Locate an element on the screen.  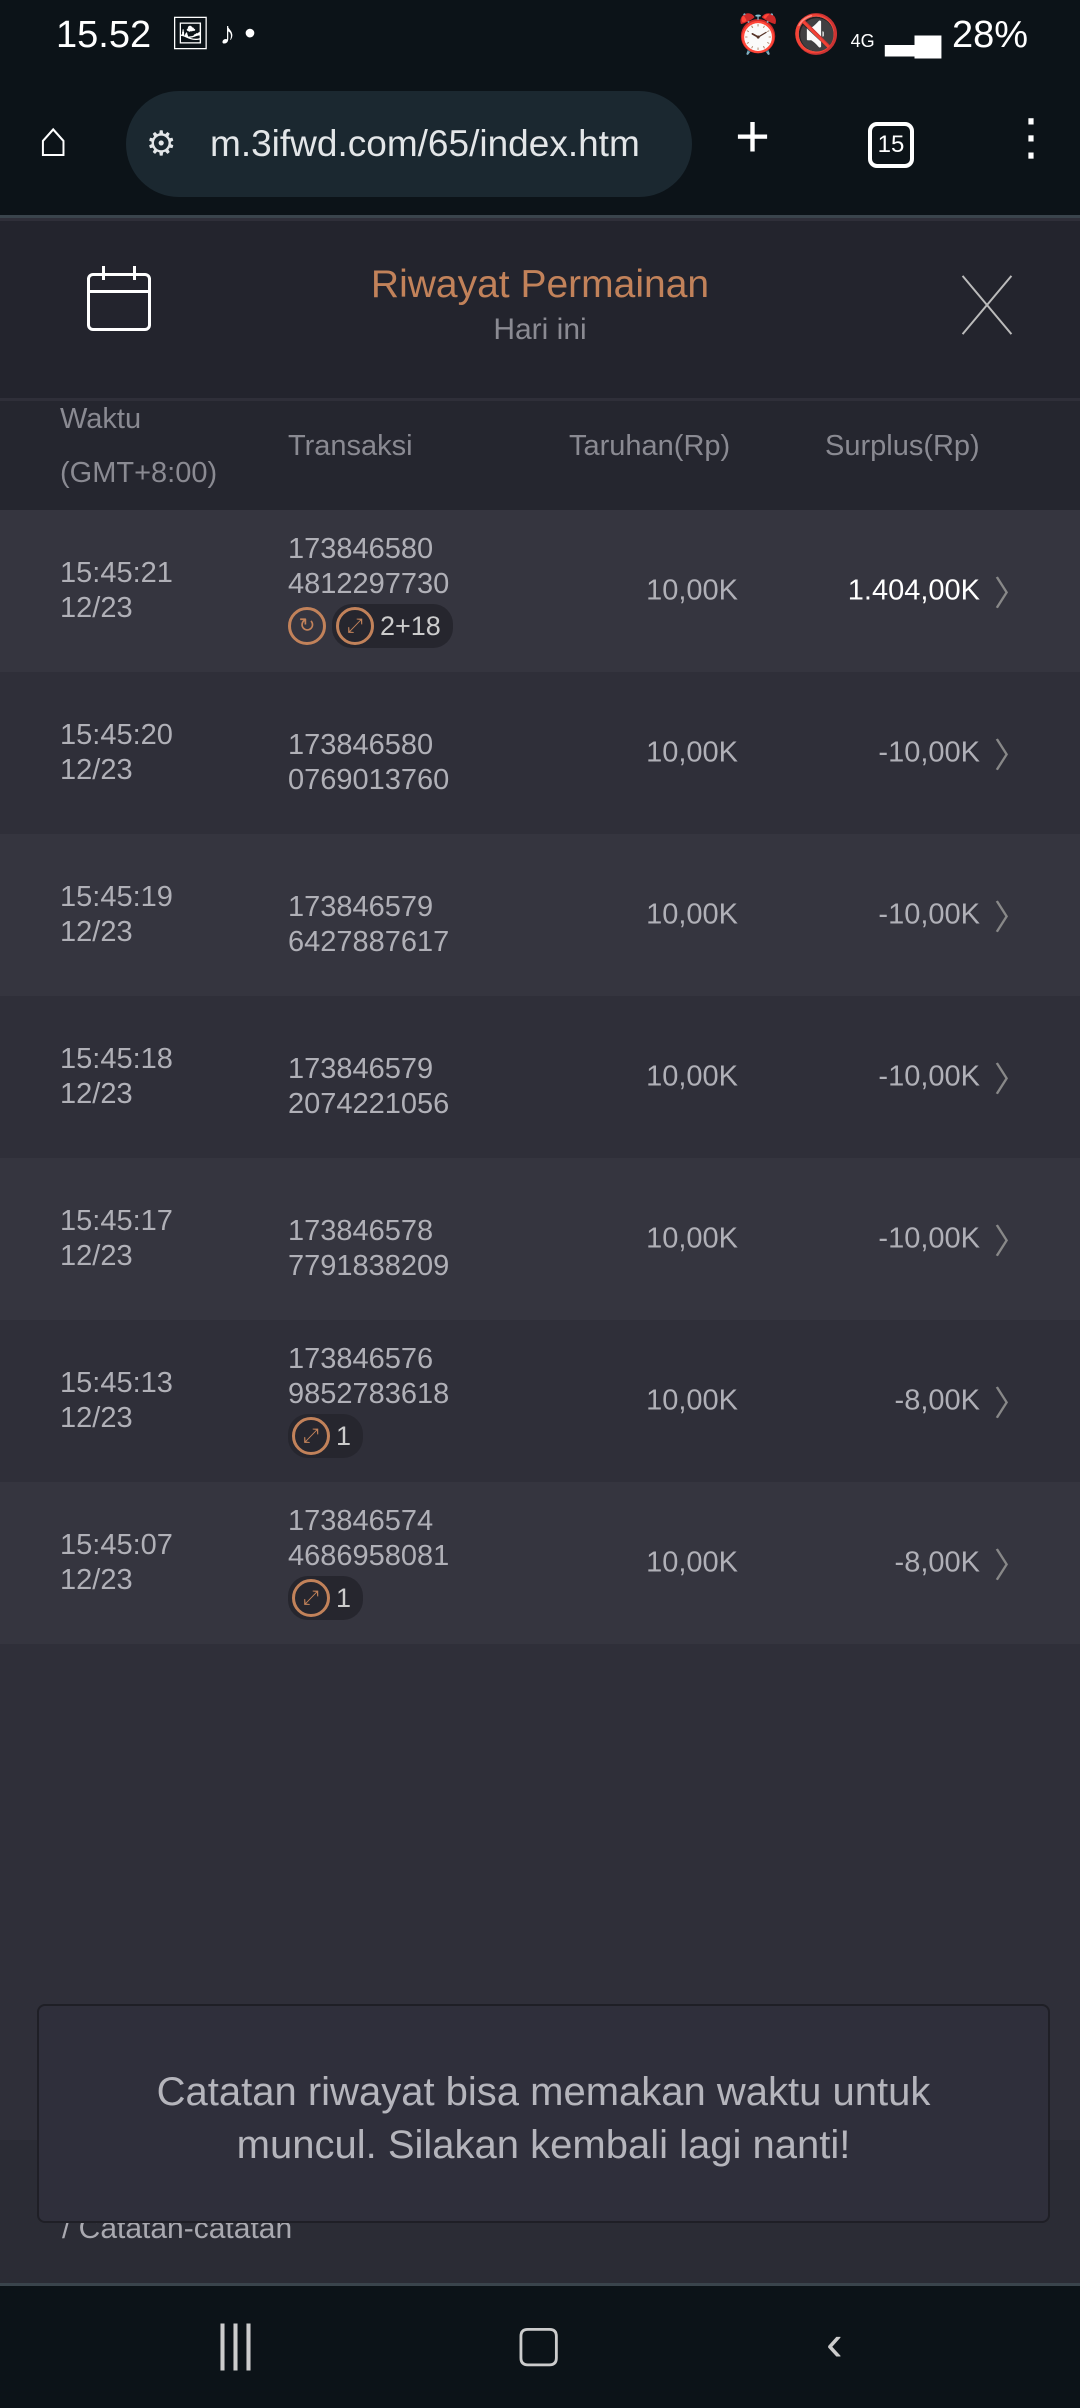
home-button-icon: ▢ is located at coordinates (539, 2343).